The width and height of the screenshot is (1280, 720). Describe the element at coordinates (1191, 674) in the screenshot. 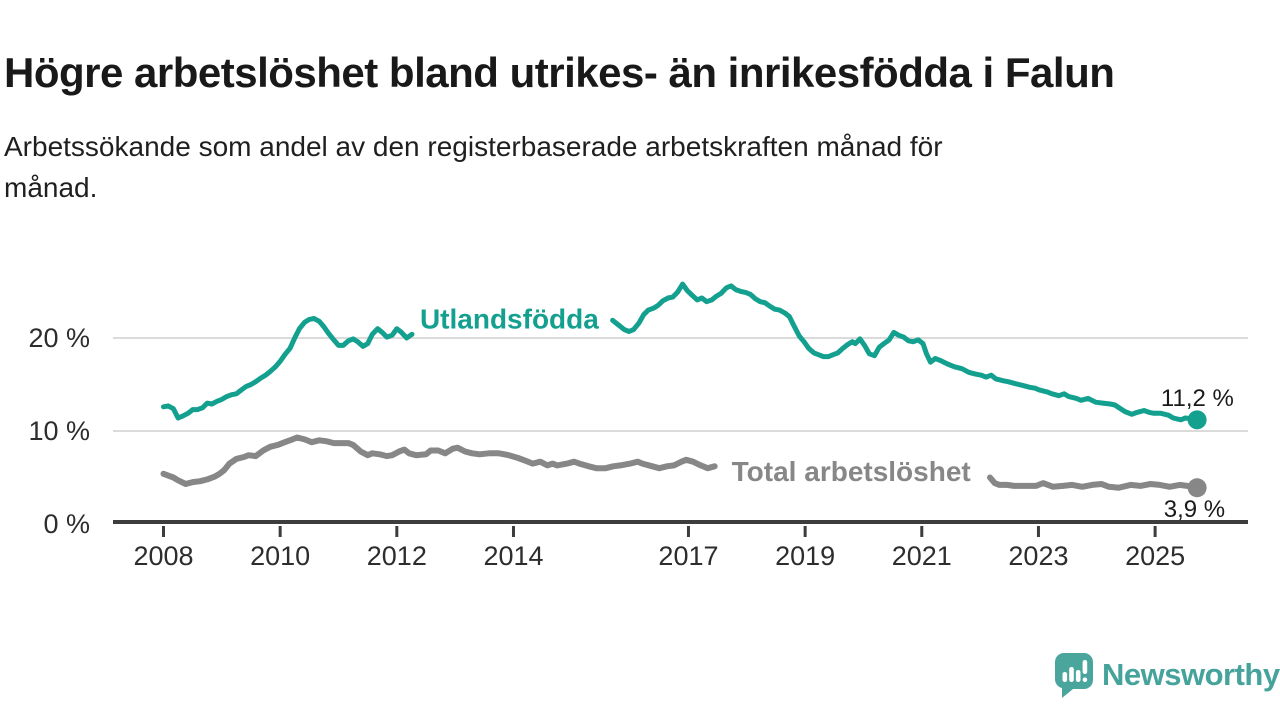

I see `newsworthy-wordmark: Newsworthy` at that location.